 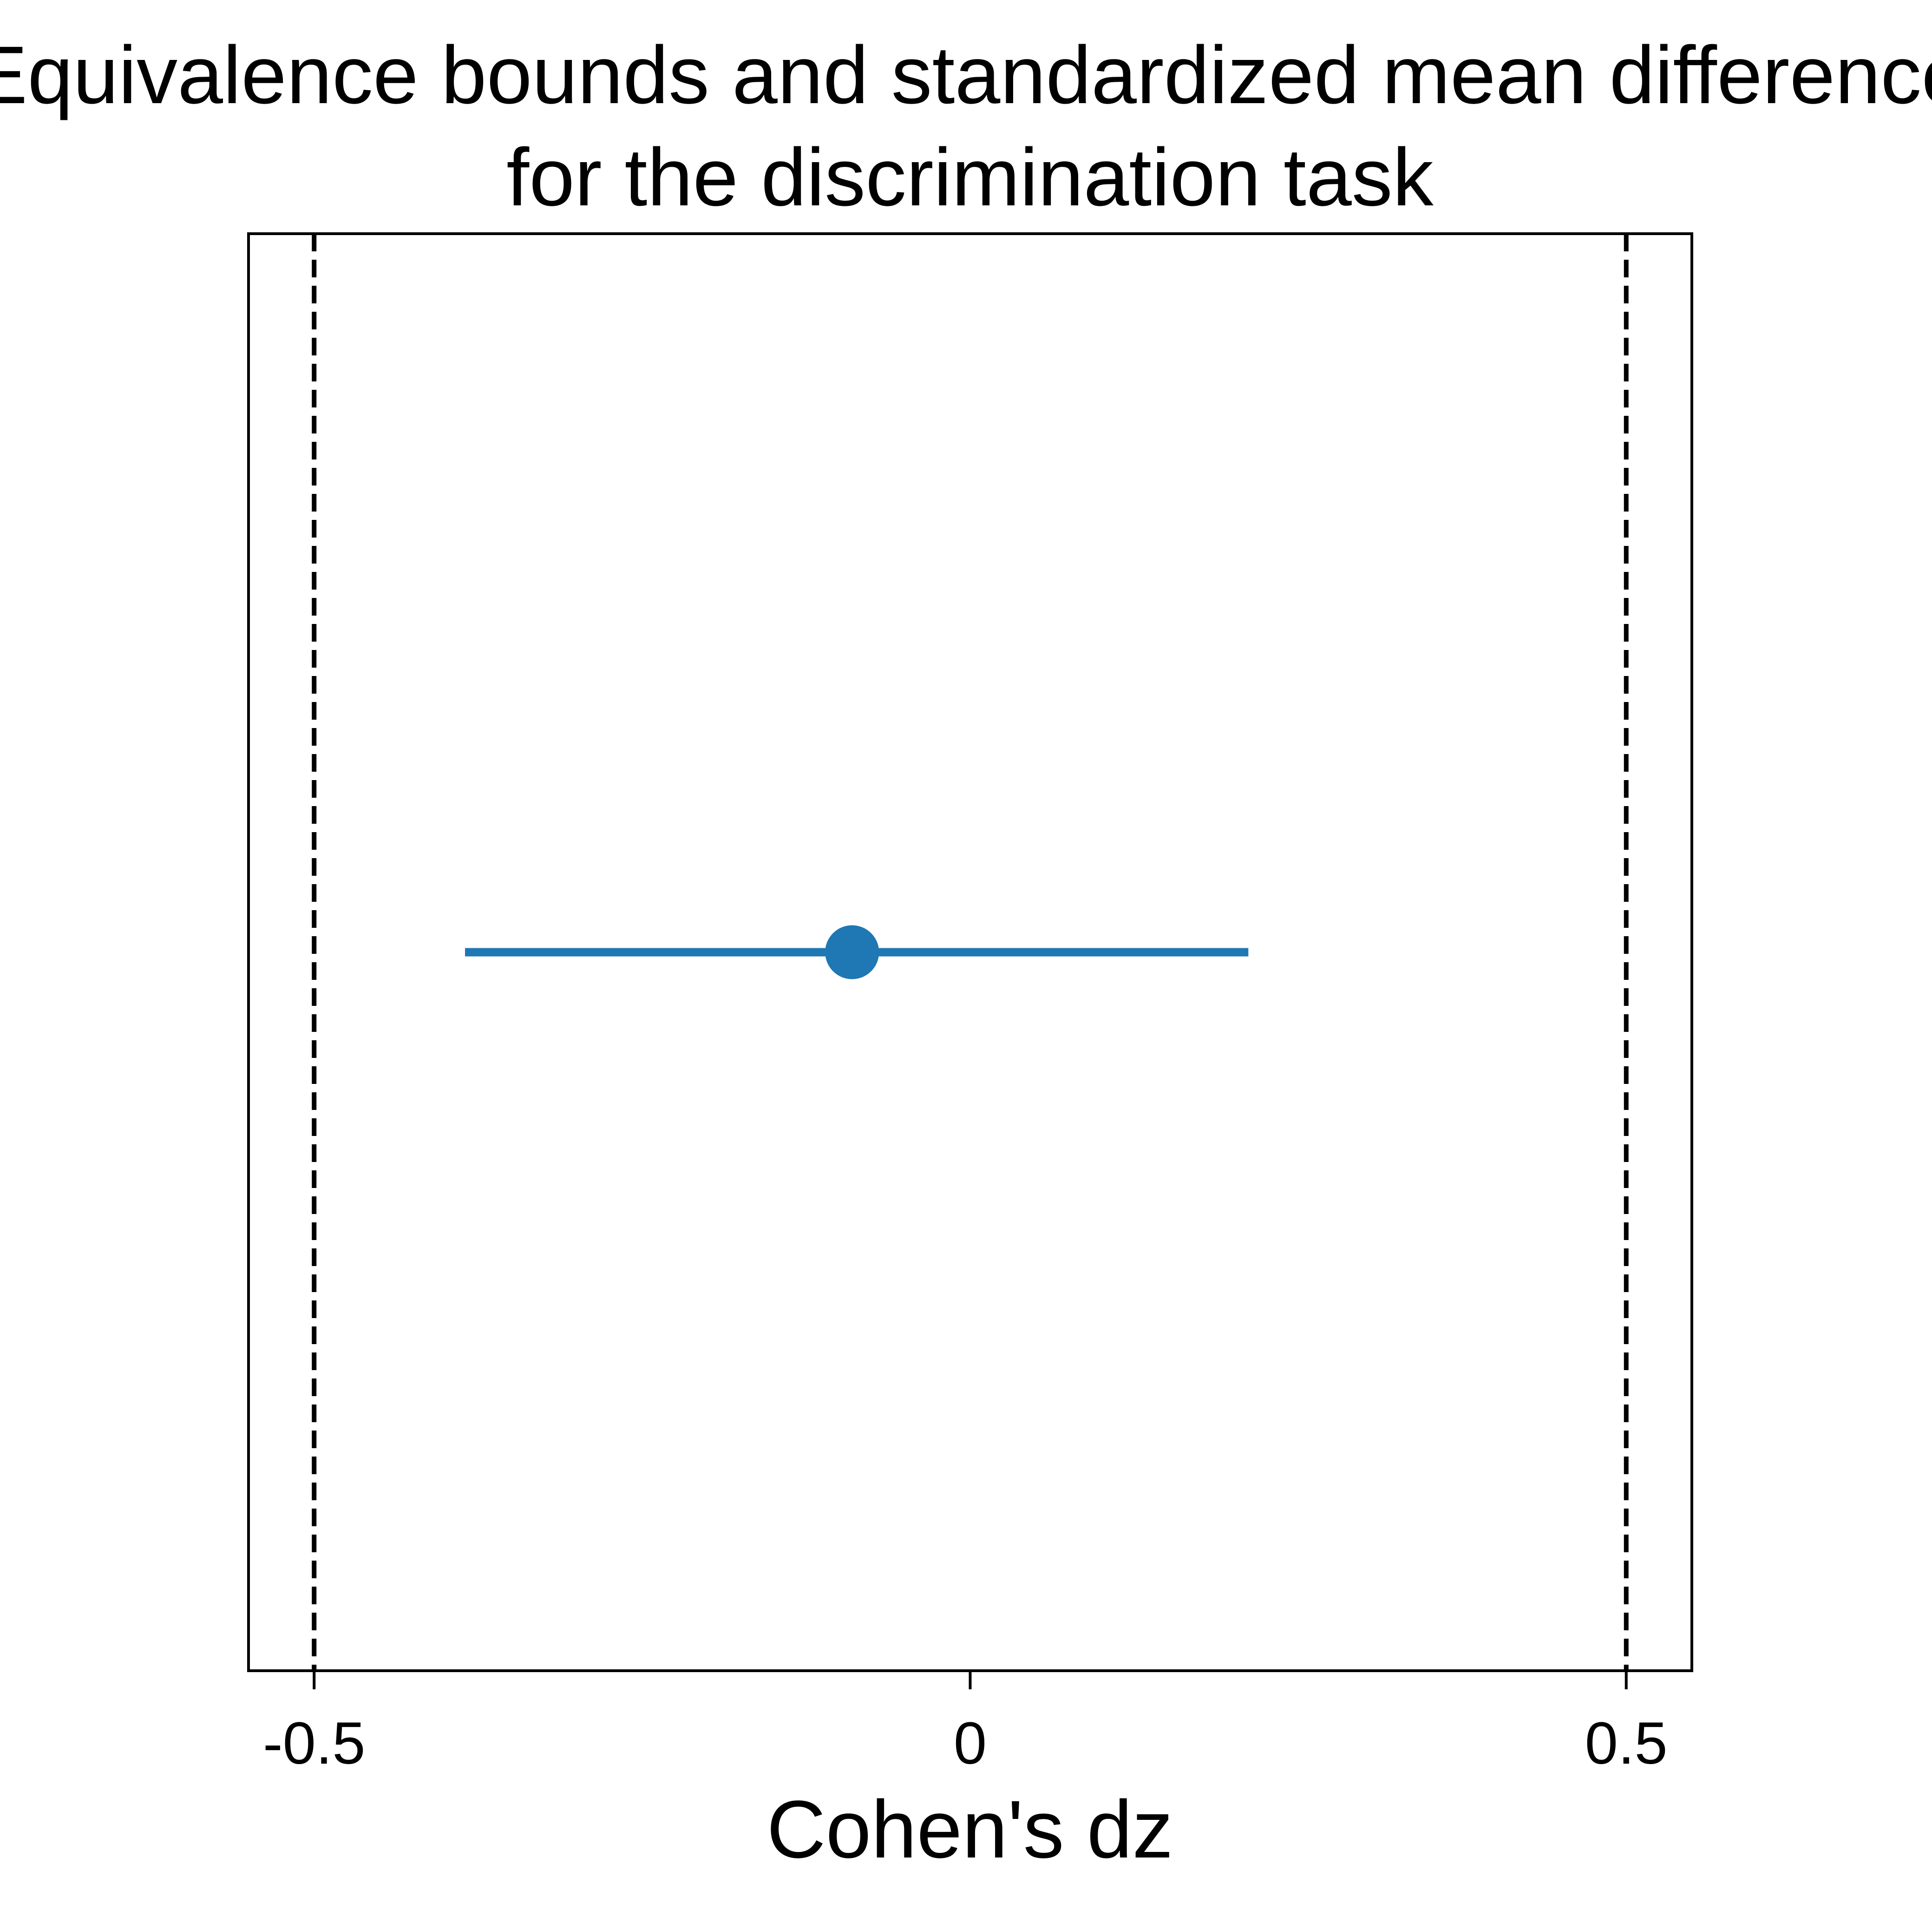 What do you see at coordinates (1626, 1743) in the screenshot?
I see `x-tick-label: 0.5` at bounding box center [1626, 1743].